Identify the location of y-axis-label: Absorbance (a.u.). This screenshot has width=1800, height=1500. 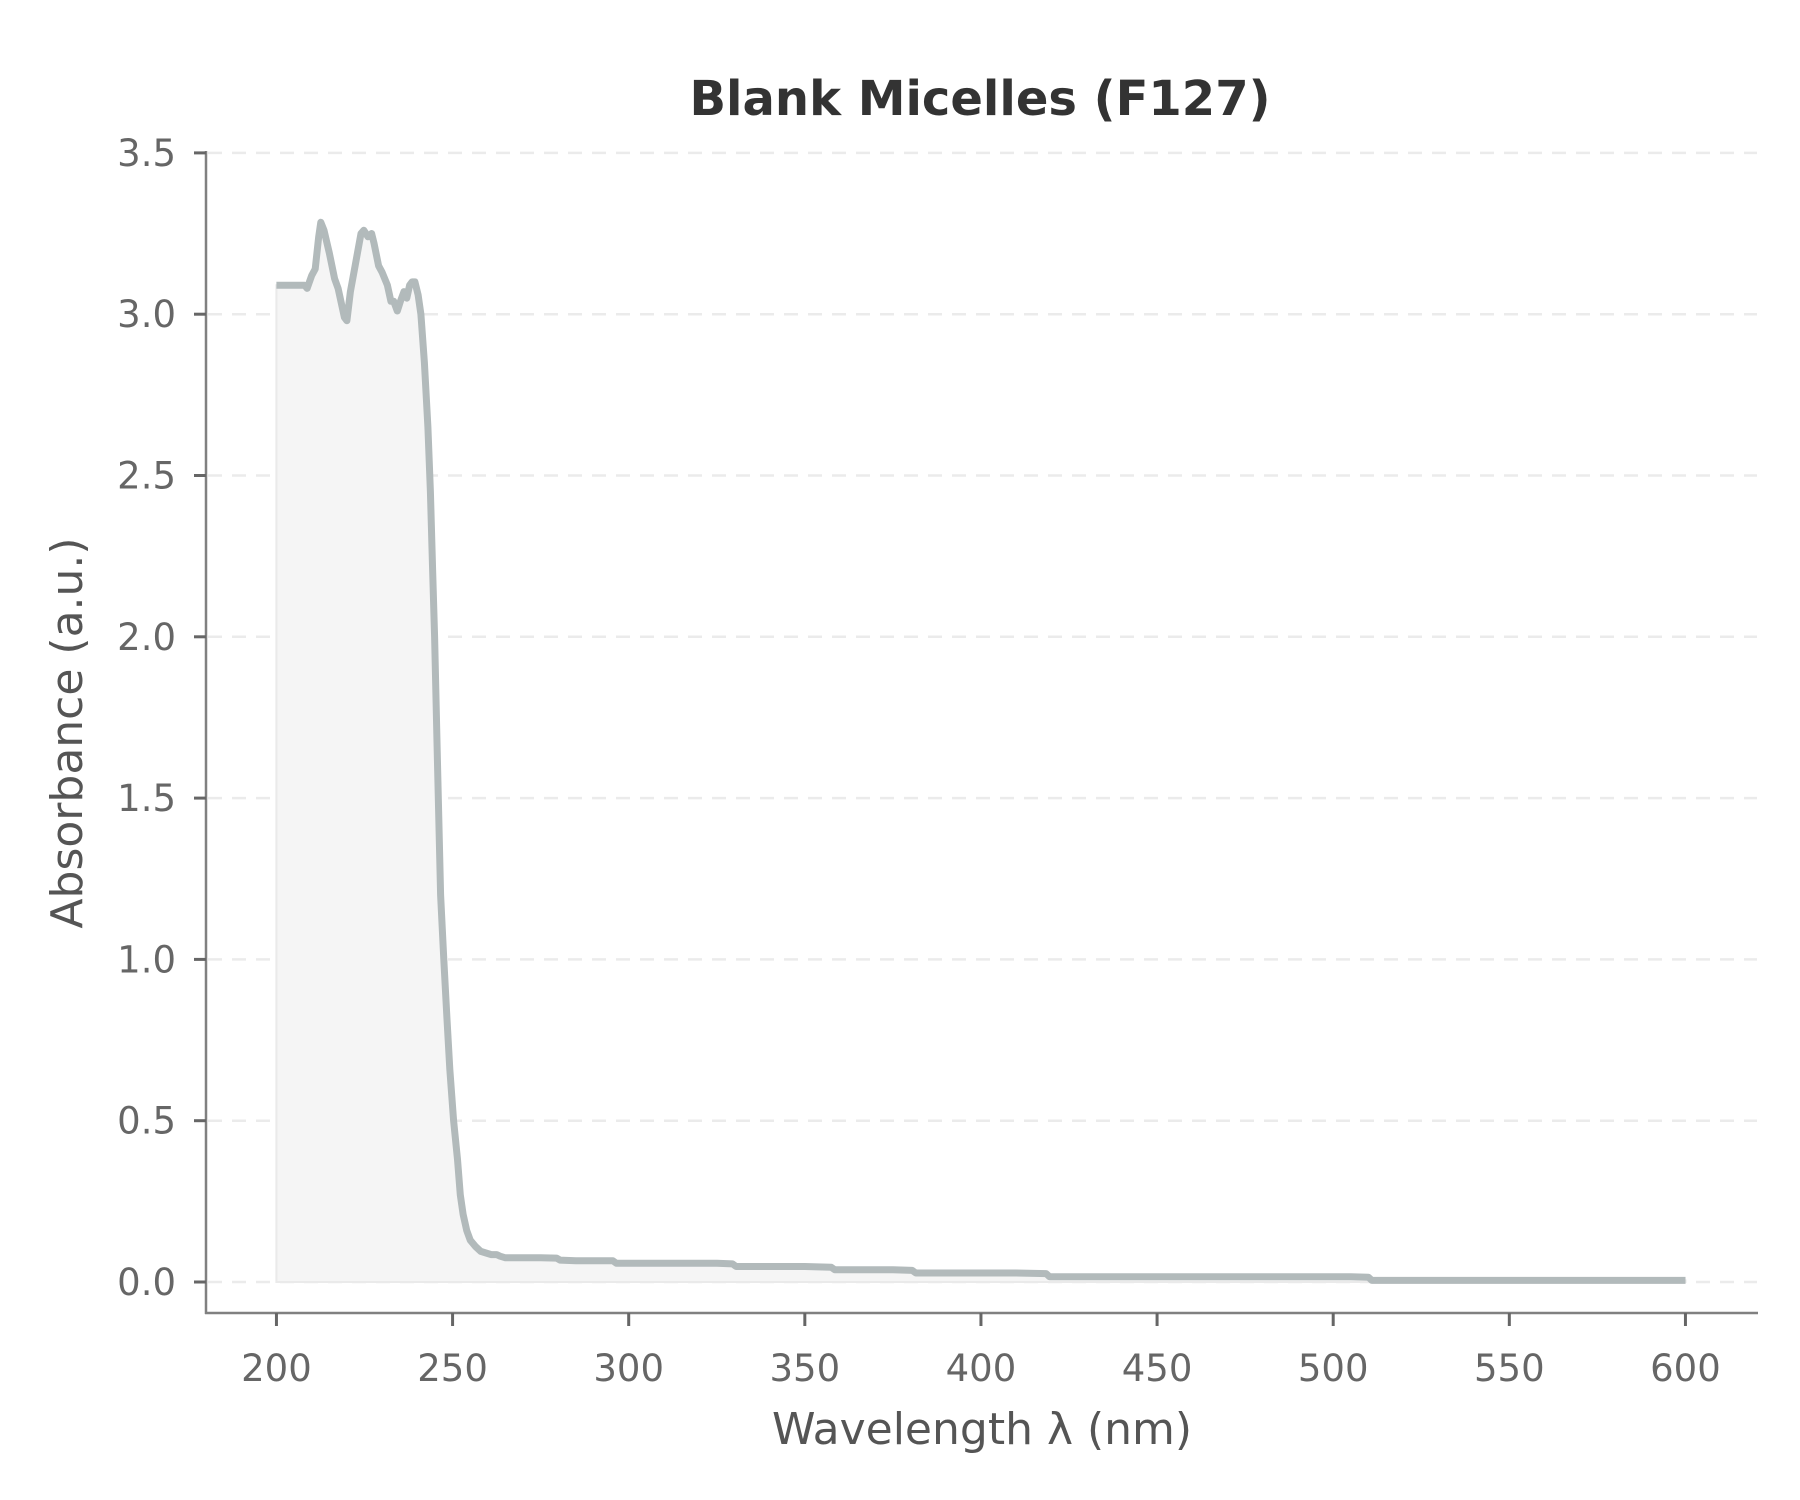
(67, 732).